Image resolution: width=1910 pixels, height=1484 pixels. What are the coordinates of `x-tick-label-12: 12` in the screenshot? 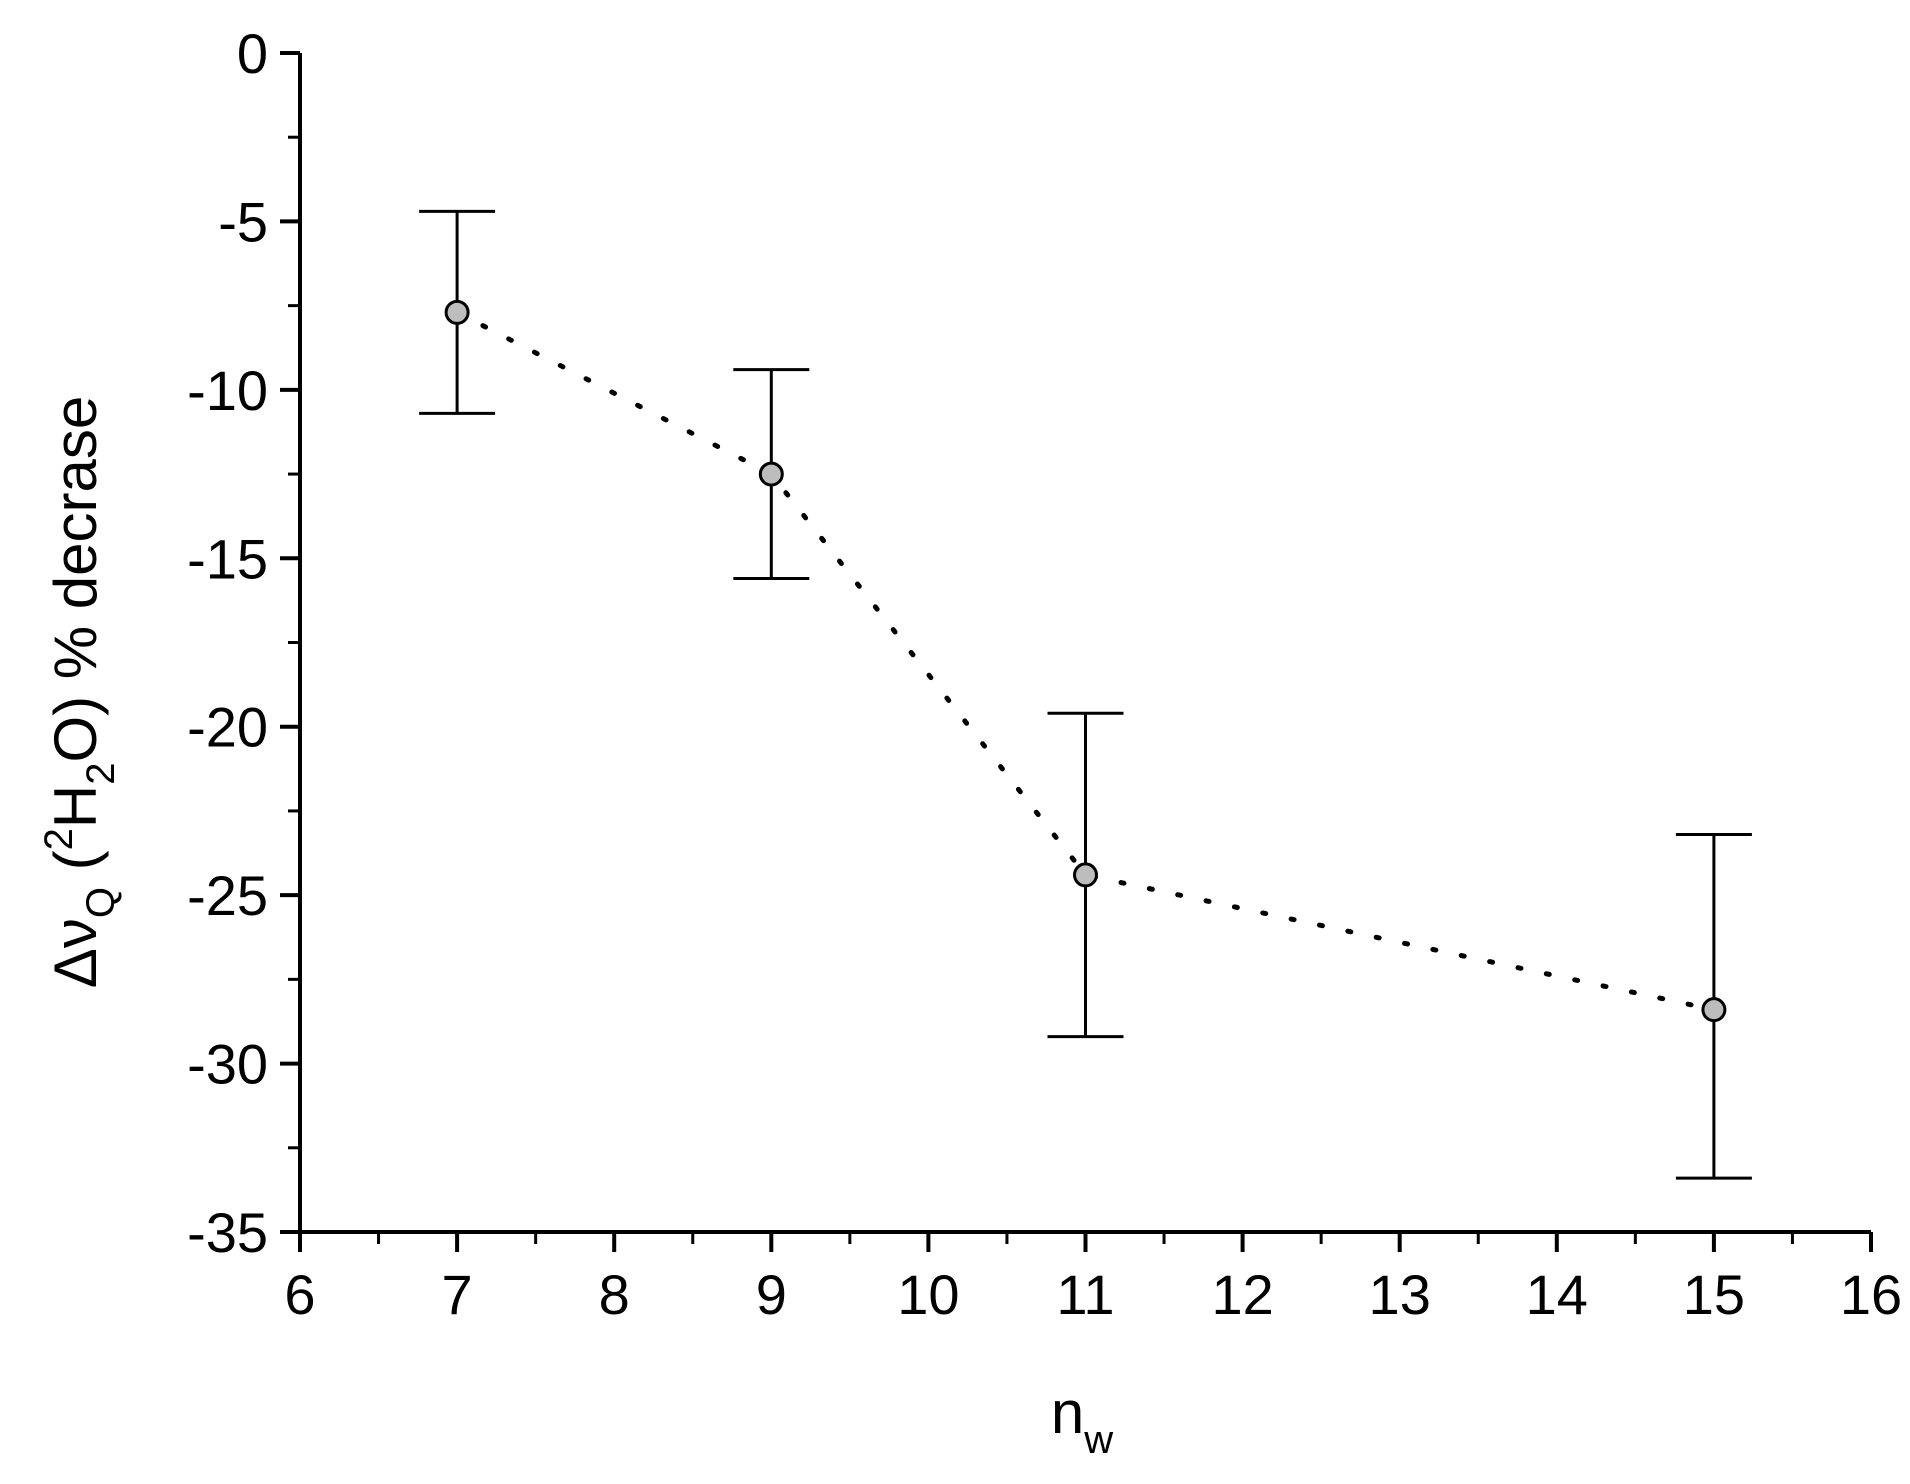 It's located at (1242, 1294).